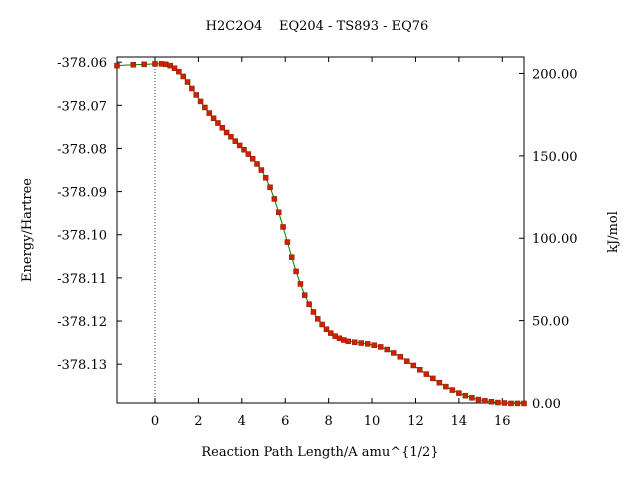 The image size is (640, 480). I want to click on y-tick-label: -378.09, so click(82, 193).